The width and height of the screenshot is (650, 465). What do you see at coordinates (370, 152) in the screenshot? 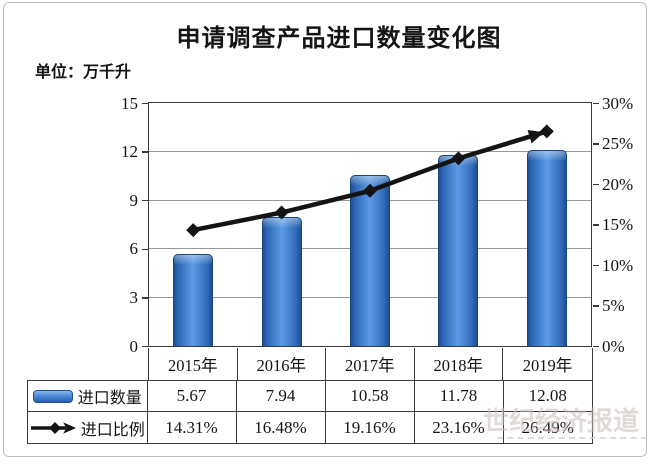
I see `gridline` at bounding box center [370, 152].